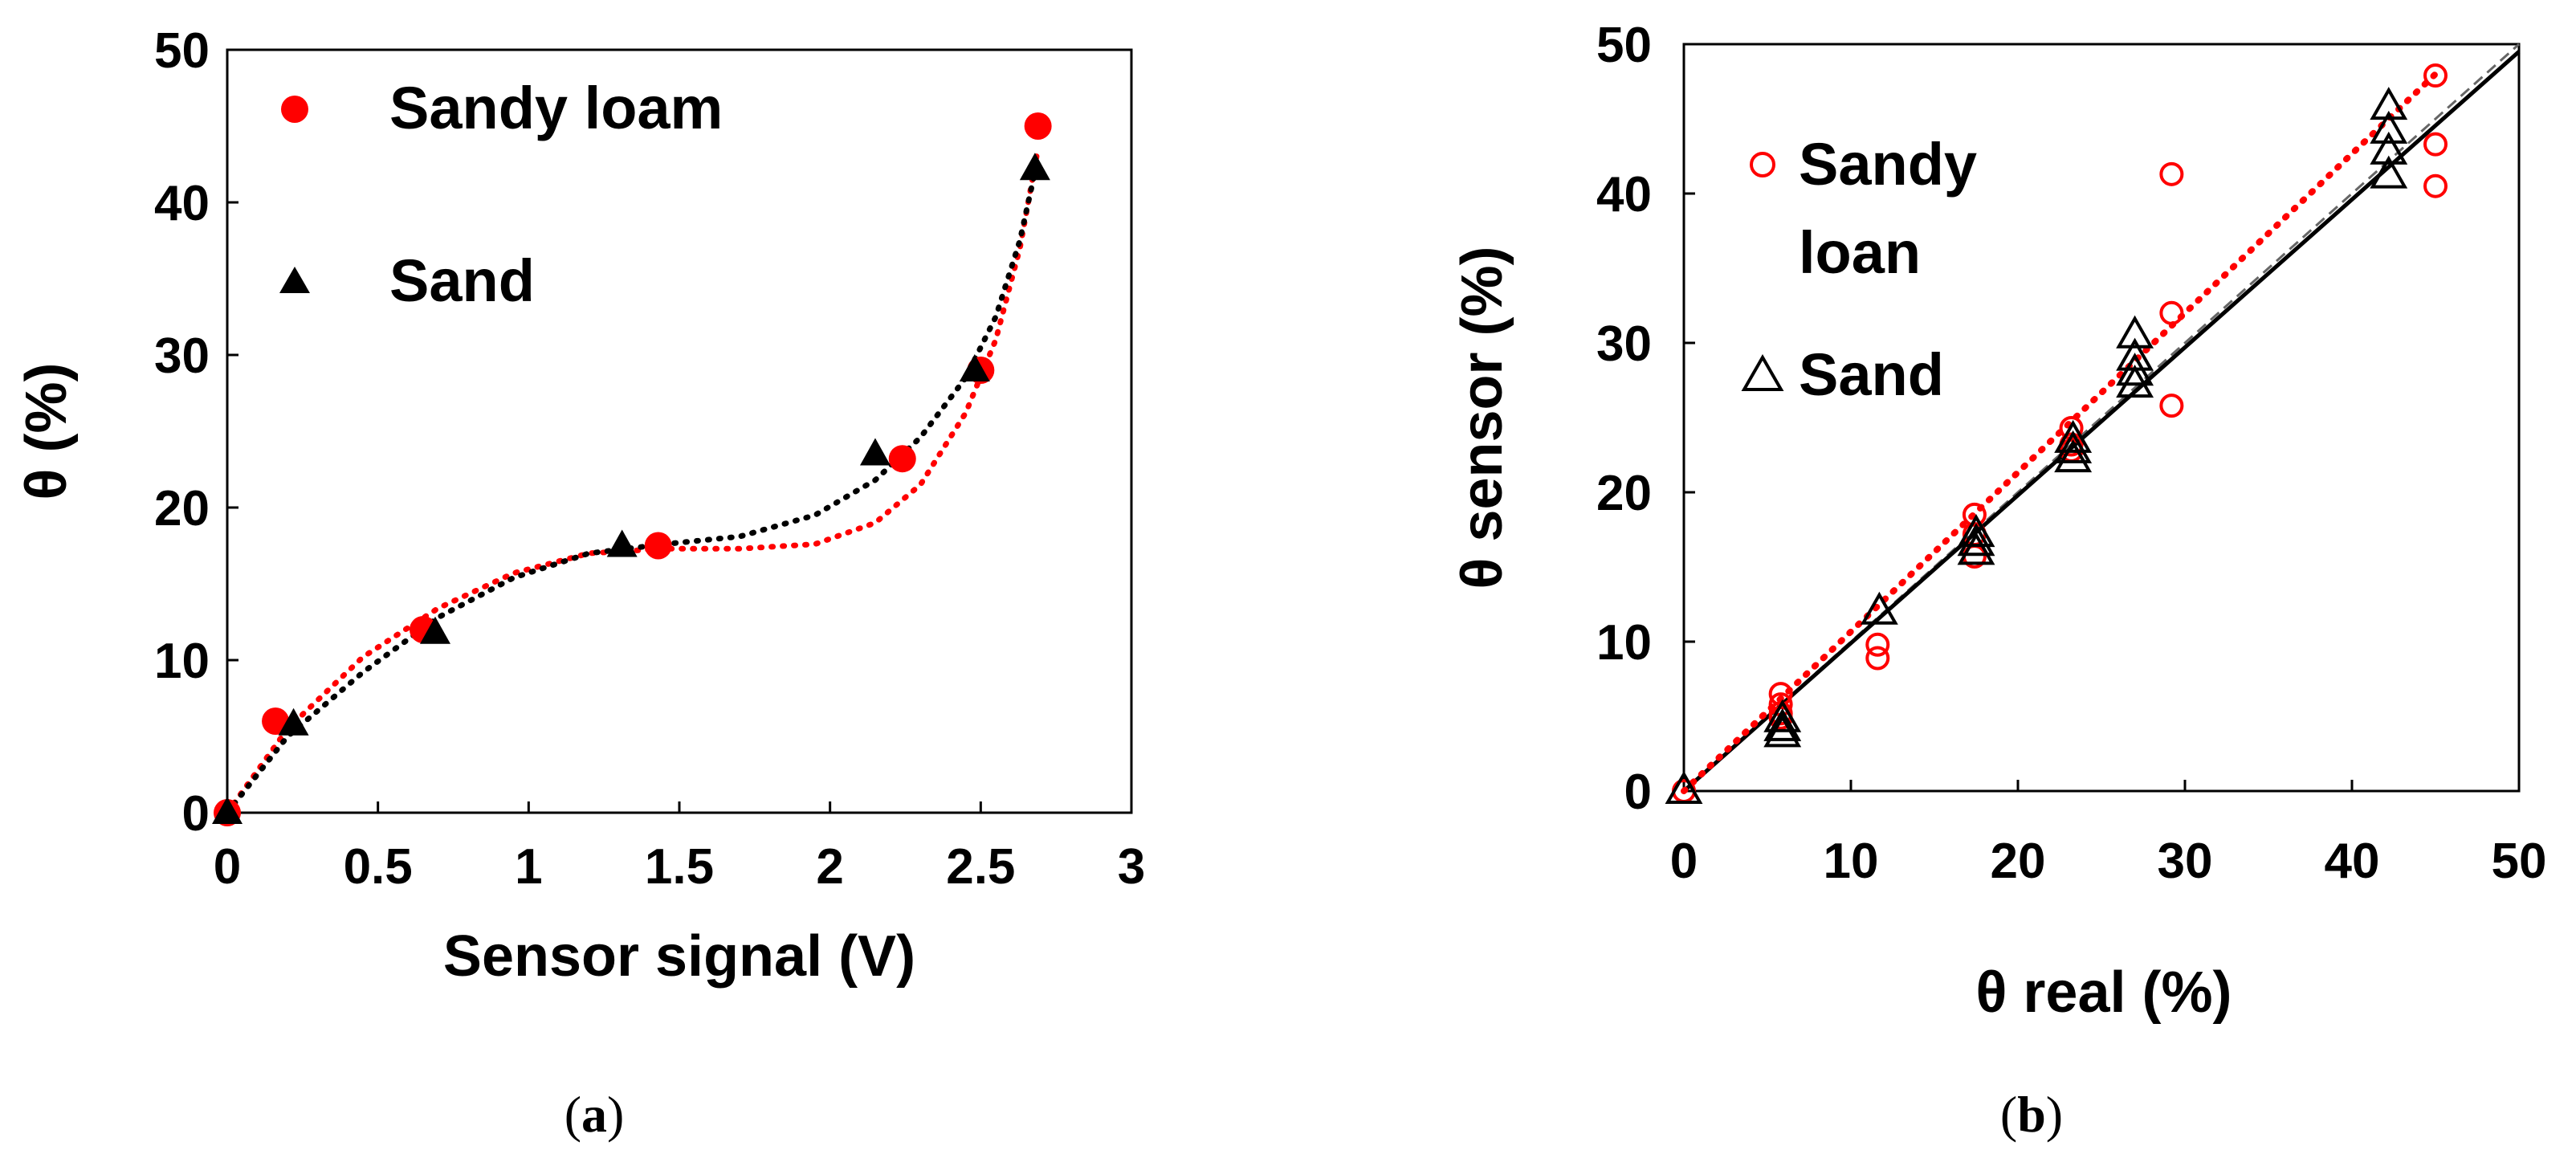  What do you see at coordinates (1482, 417) in the screenshot?
I see `panel-b-y-axis-label: θ sensor (%)` at bounding box center [1482, 417].